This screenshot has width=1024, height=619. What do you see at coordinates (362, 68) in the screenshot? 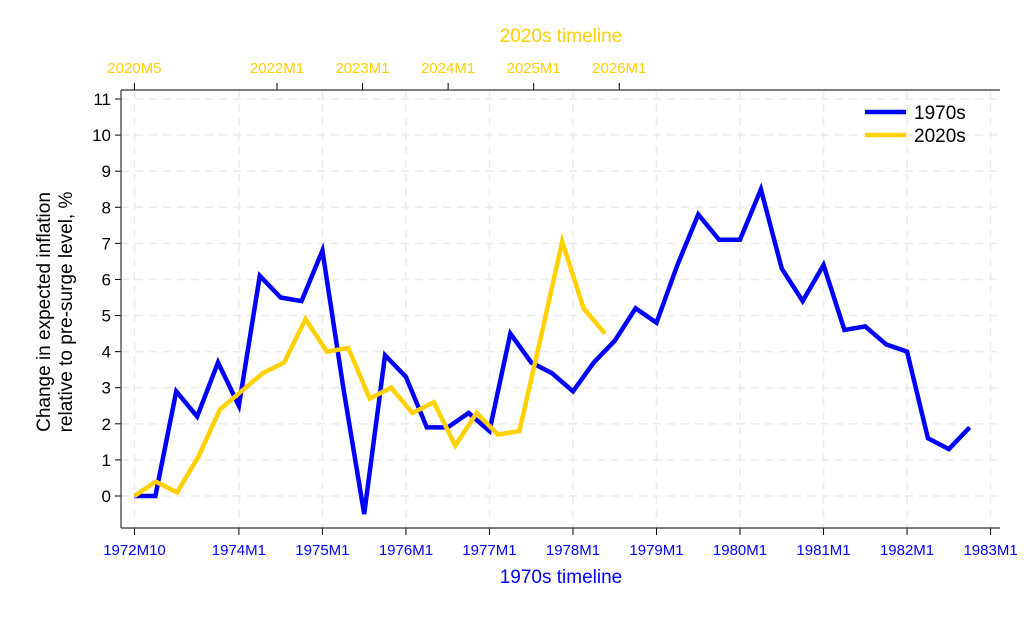
I see `x-tick-label-top: 2023M1` at bounding box center [362, 68].